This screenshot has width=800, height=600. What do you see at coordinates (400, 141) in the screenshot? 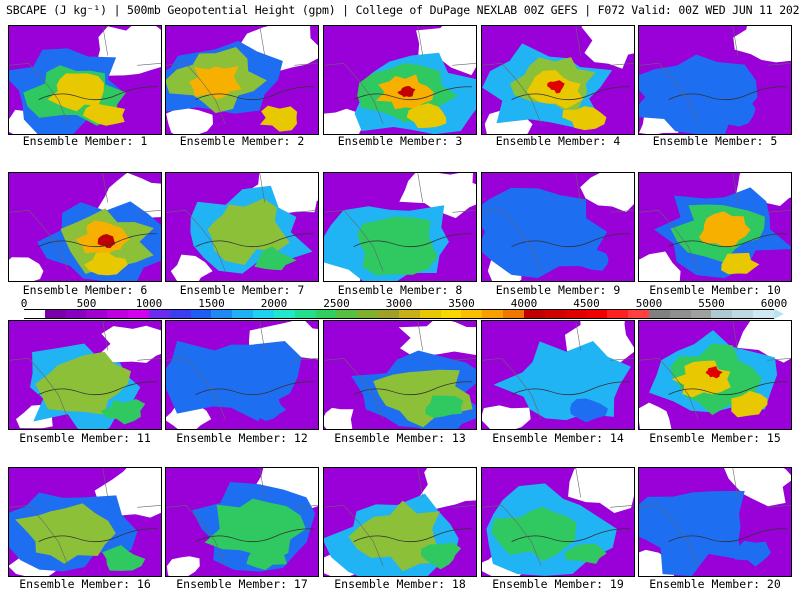
I see `ensemble-member-label: Ensemble Member: 3` at bounding box center [400, 141].